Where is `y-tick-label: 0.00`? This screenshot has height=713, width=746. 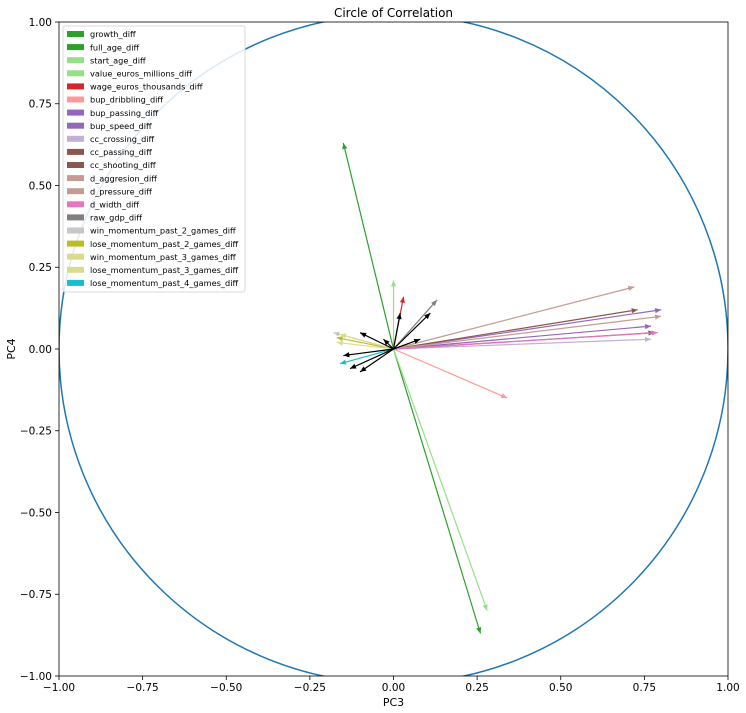 y-tick-label: 0.00 is located at coordinates (40, 350).